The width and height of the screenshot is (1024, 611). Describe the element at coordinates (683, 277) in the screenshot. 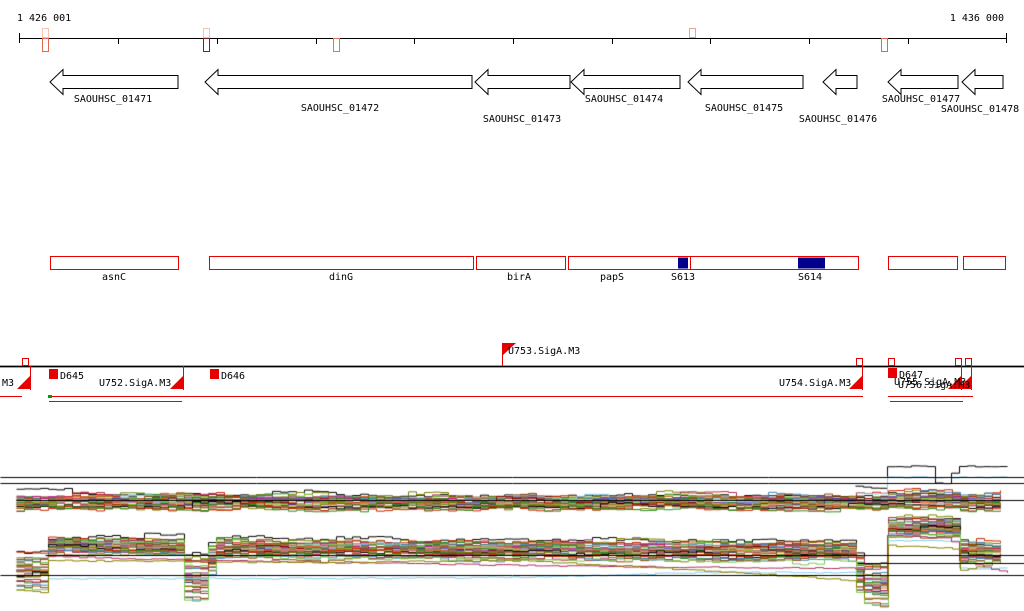

I see `feature-label: S613` at that location.